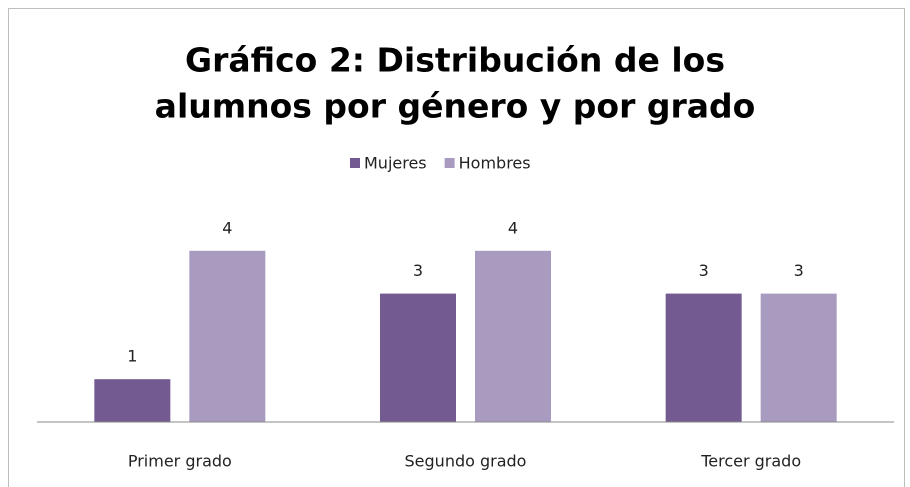 The image size is (910, 487). What do you see at coordinates (455, 106) in the screenshot?
I see `chart-title: alumnos por género y por grado` at bounding box center [455, 106].